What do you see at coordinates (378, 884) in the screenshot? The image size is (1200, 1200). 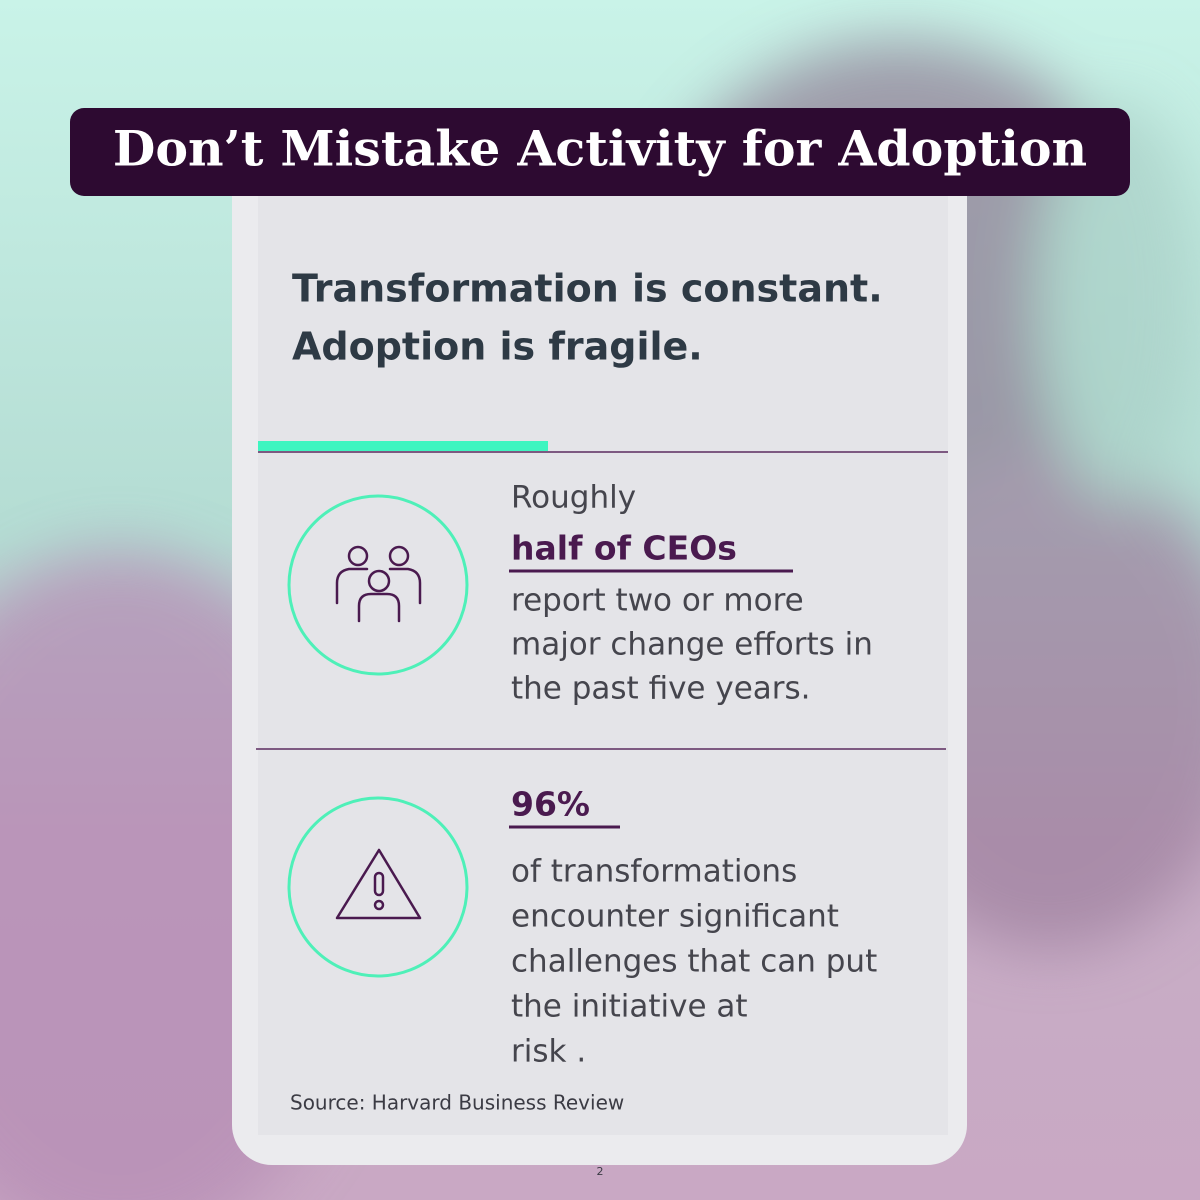 I see `warning-icon` at bounding box center [378, 884].